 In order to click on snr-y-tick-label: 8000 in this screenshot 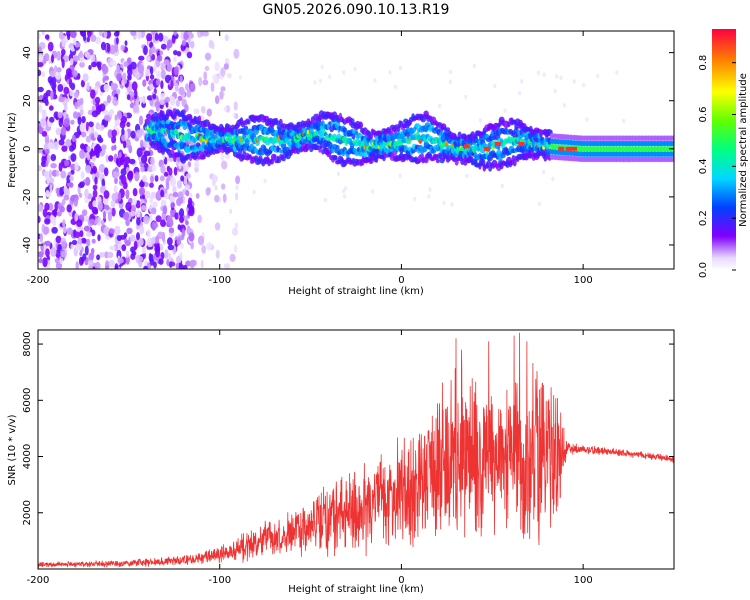, I will do `click(27, 343)`.